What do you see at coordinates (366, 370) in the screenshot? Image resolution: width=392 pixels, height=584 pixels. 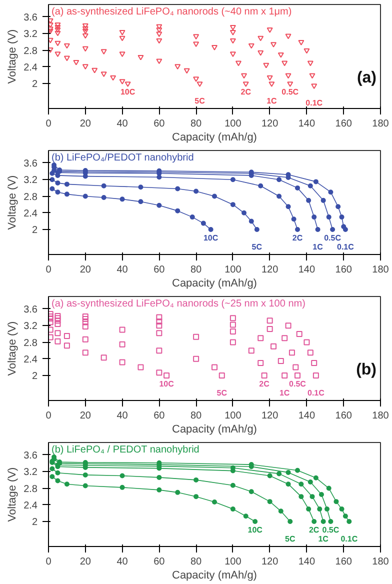 I see `annotation: (b)` at bounding box center [366, 370].